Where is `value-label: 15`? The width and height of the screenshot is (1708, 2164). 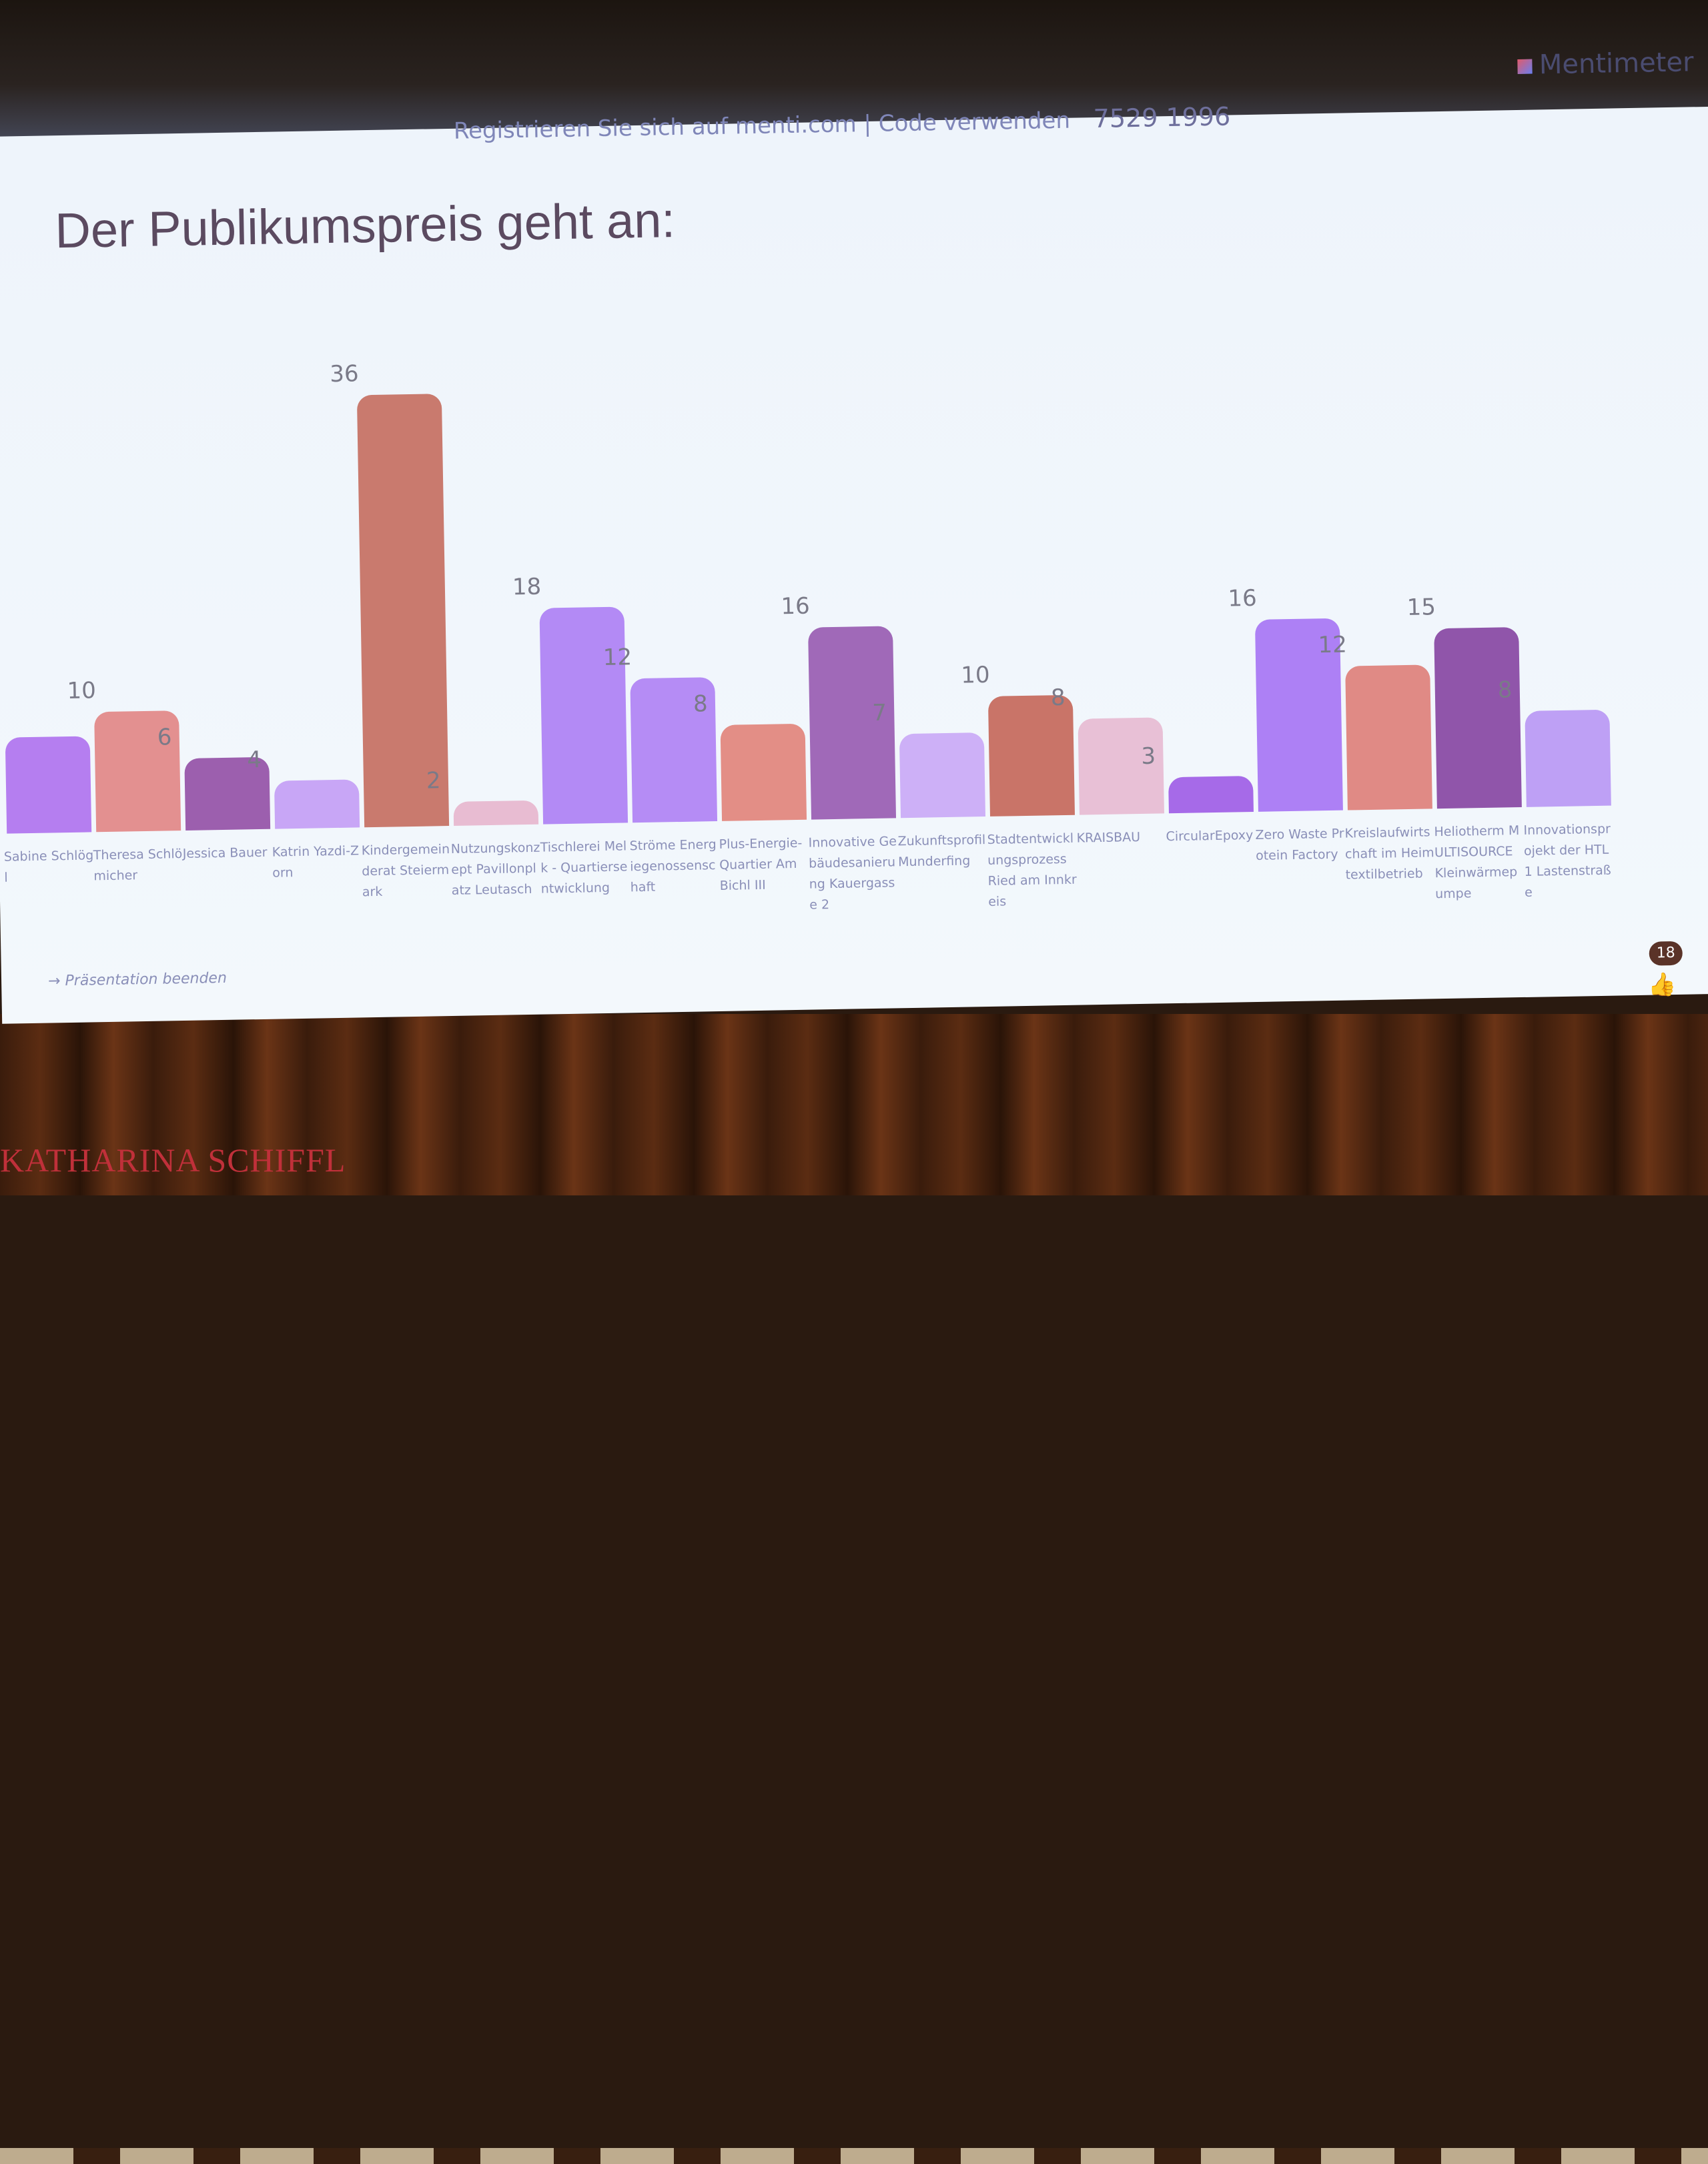
value-label: 15 is located at coordinates (1421, 607).